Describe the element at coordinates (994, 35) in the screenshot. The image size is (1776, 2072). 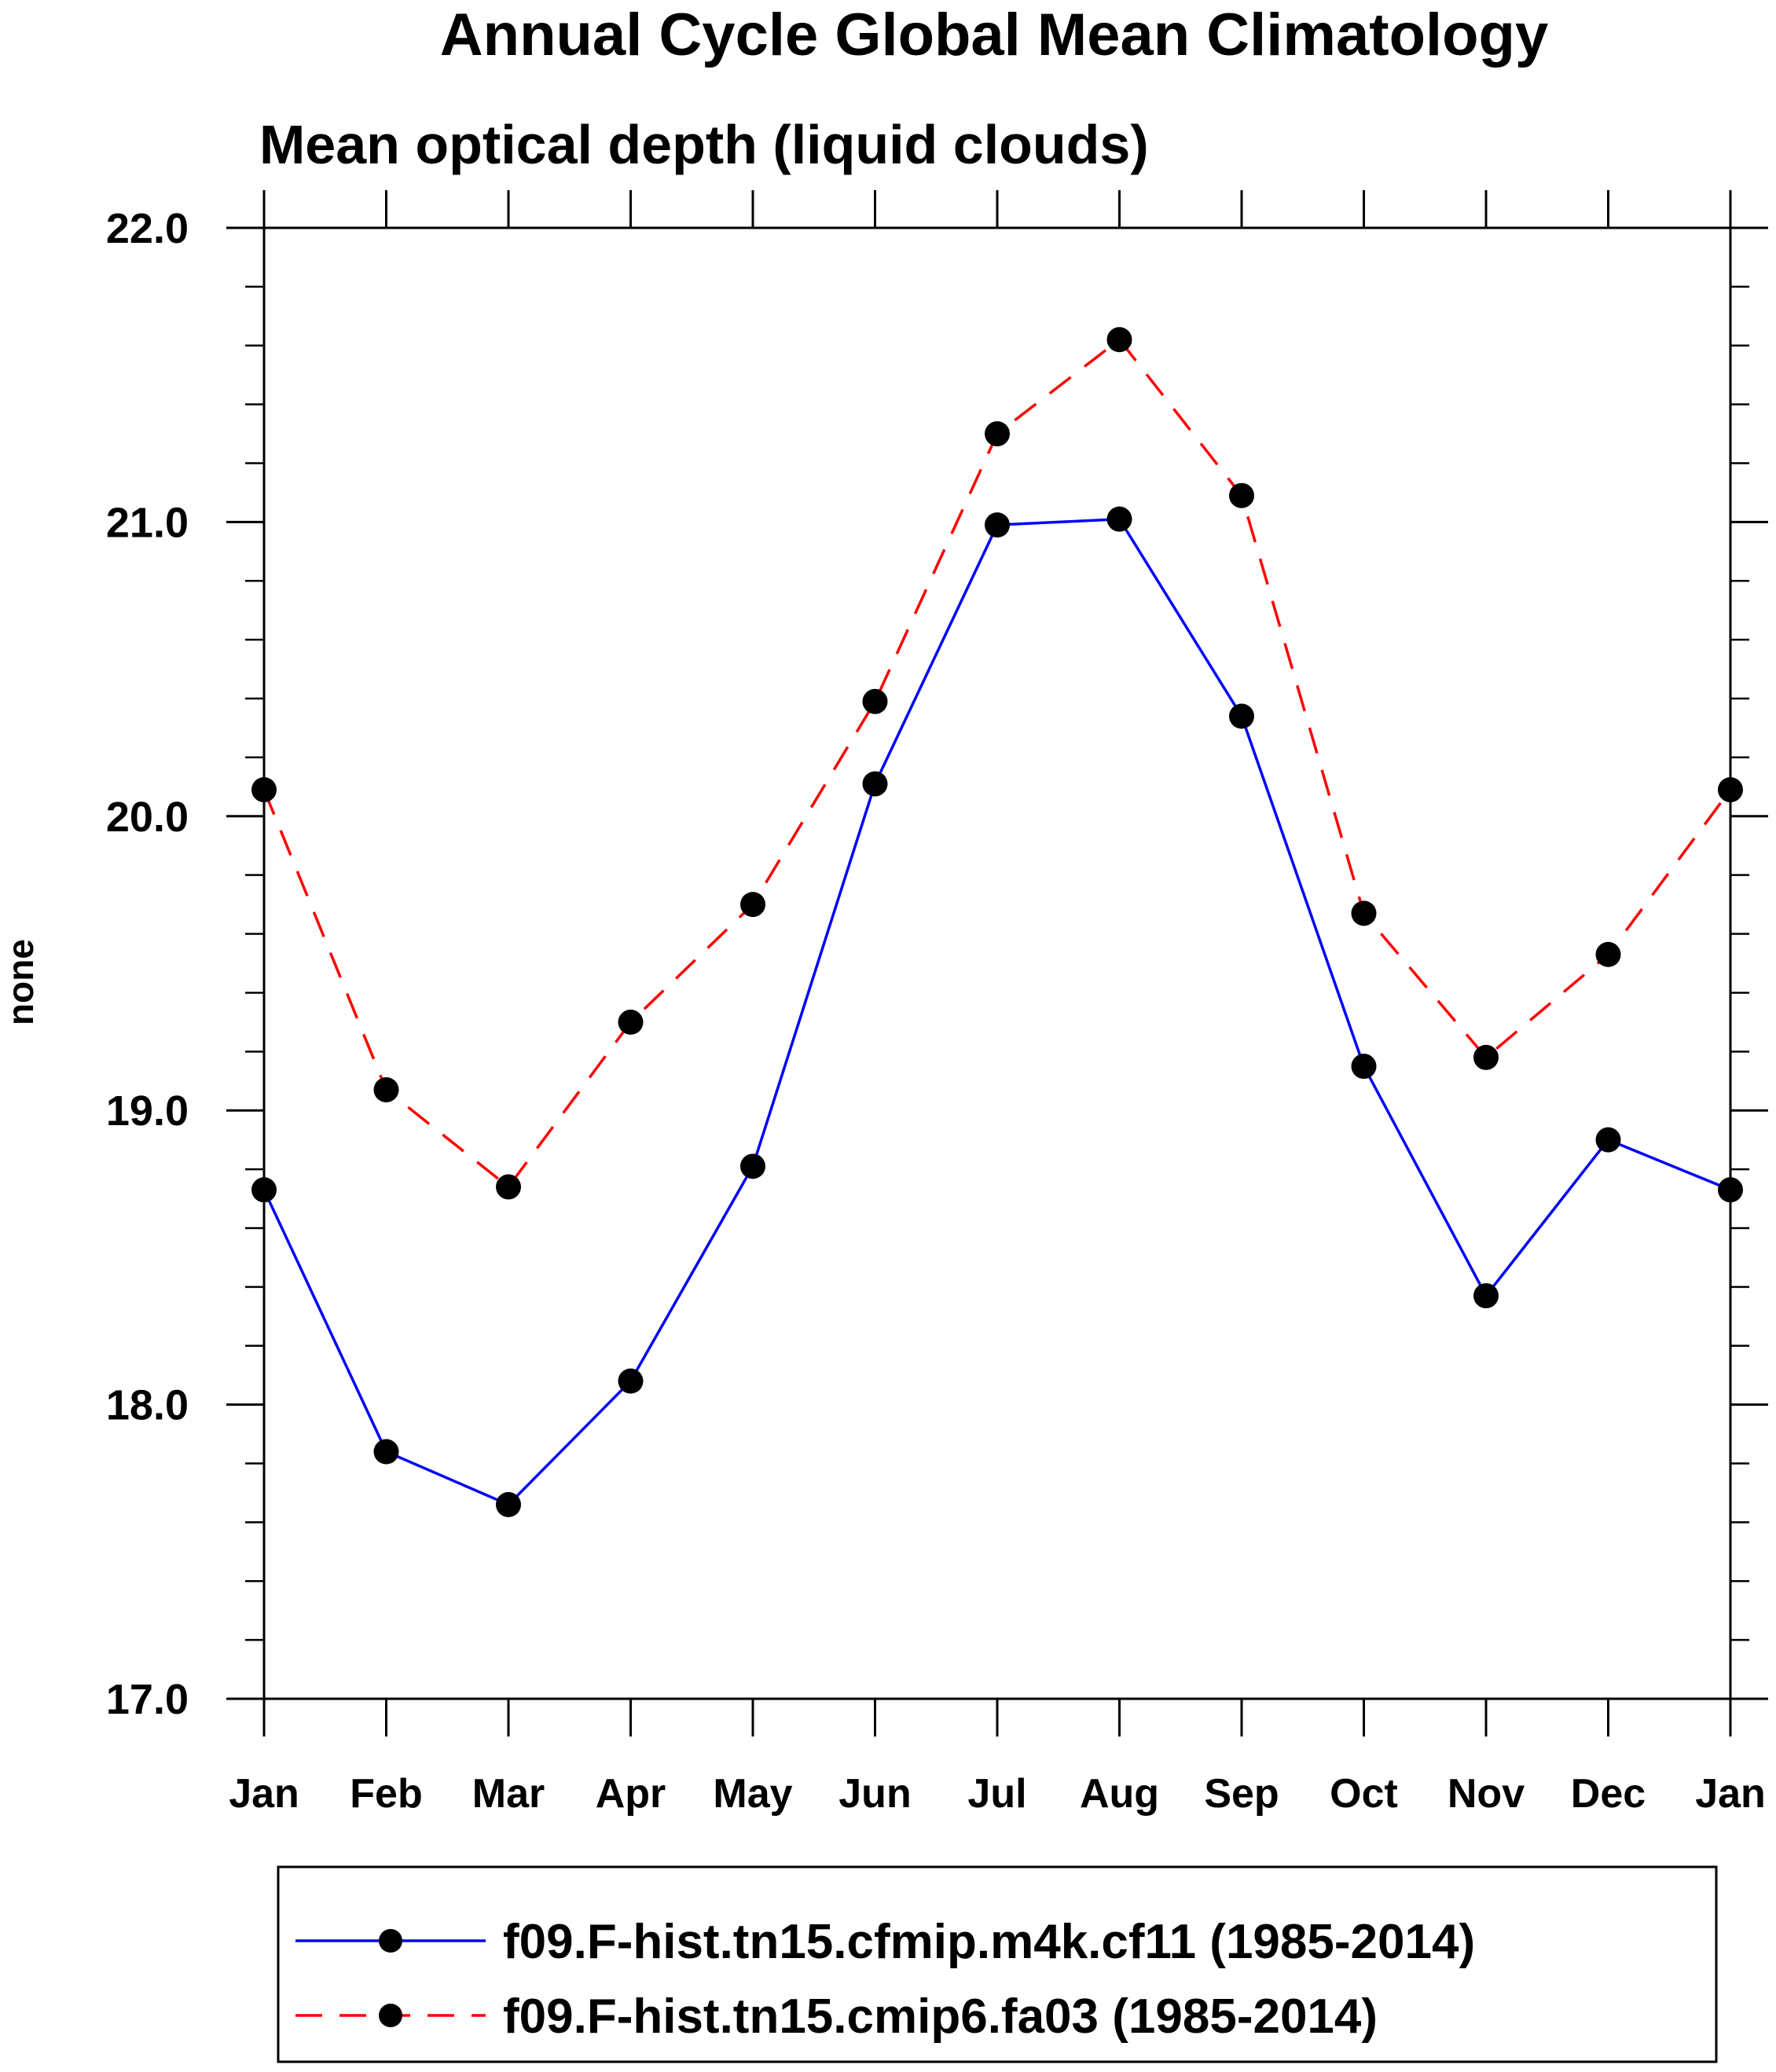
I see `chart-title: Annual Cycle Global Mean Climatology` at that location.